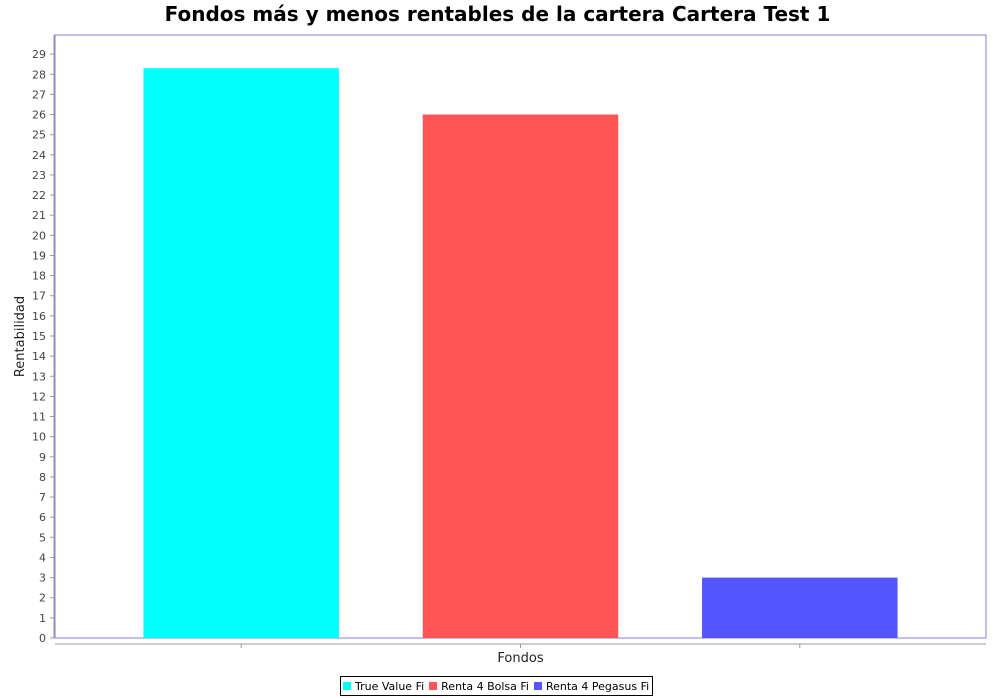 The width and height of the screenshot is (995, 698). Describe the element at coordinates (39, 94) in the screenshot. I see `y-tick-label: 27` at that location.